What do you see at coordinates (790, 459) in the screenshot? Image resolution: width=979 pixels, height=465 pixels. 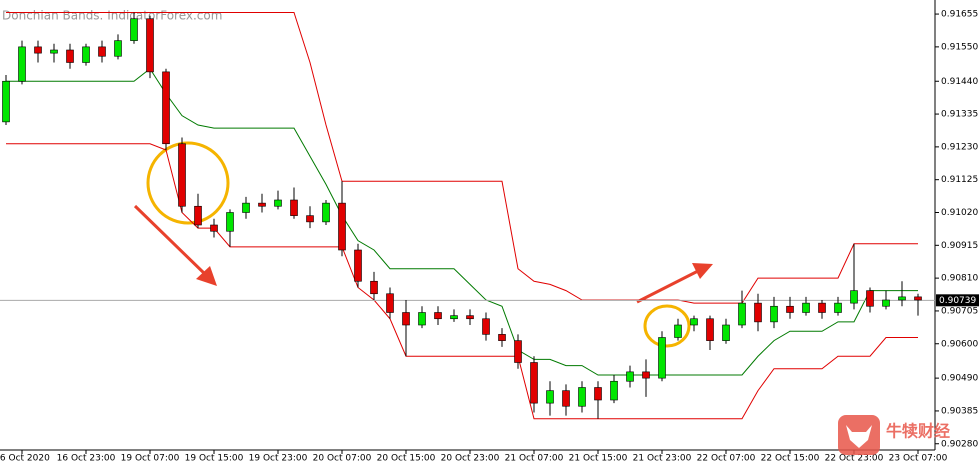 I see `x-tick-label: 22 Oct 15:00` at bounding box center [790, 459].